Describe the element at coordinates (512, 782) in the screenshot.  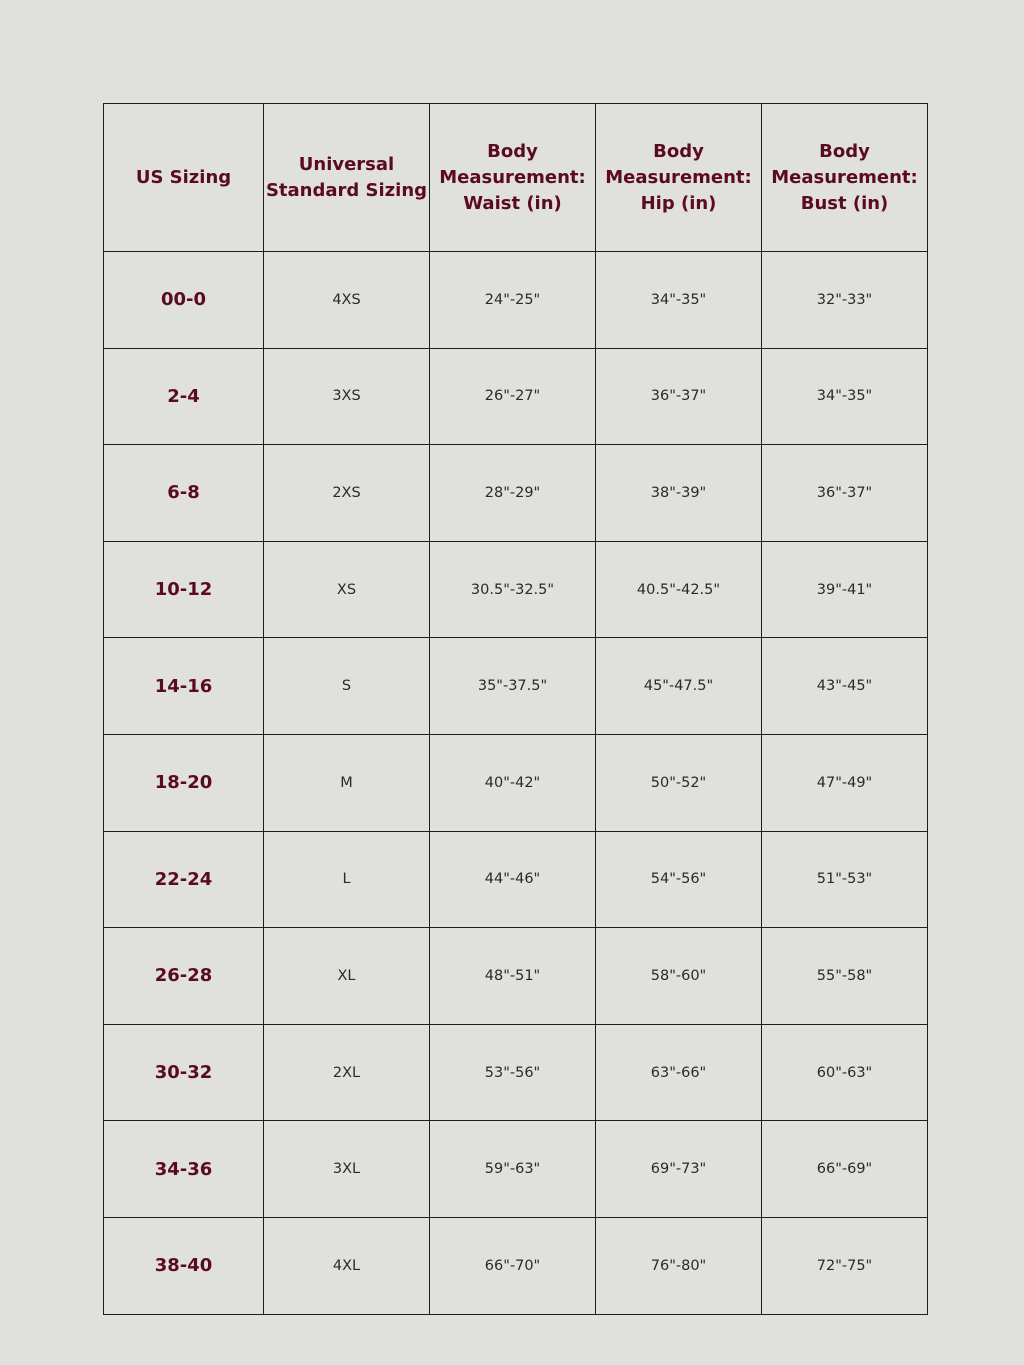
I see `cell-waist: 40"-42"` at that location.